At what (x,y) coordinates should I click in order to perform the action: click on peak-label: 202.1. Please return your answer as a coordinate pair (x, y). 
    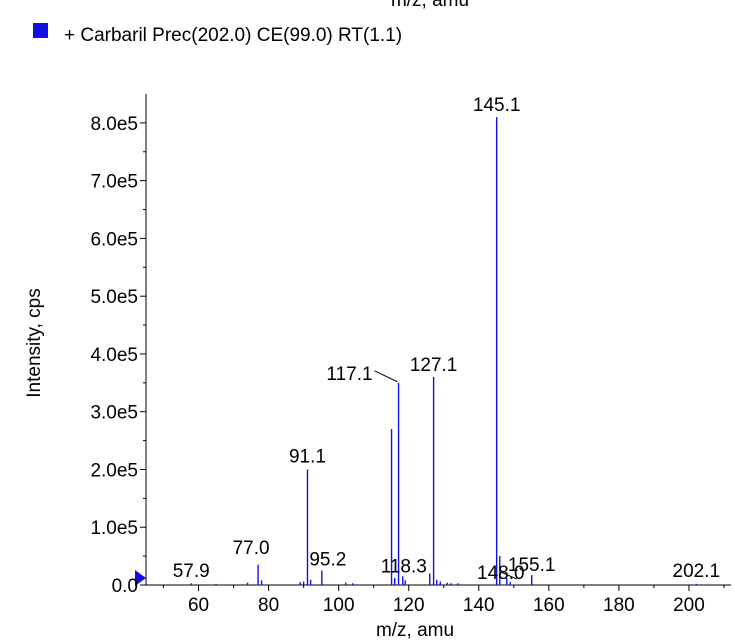
    Looking at the image, I should click on (697, 571).